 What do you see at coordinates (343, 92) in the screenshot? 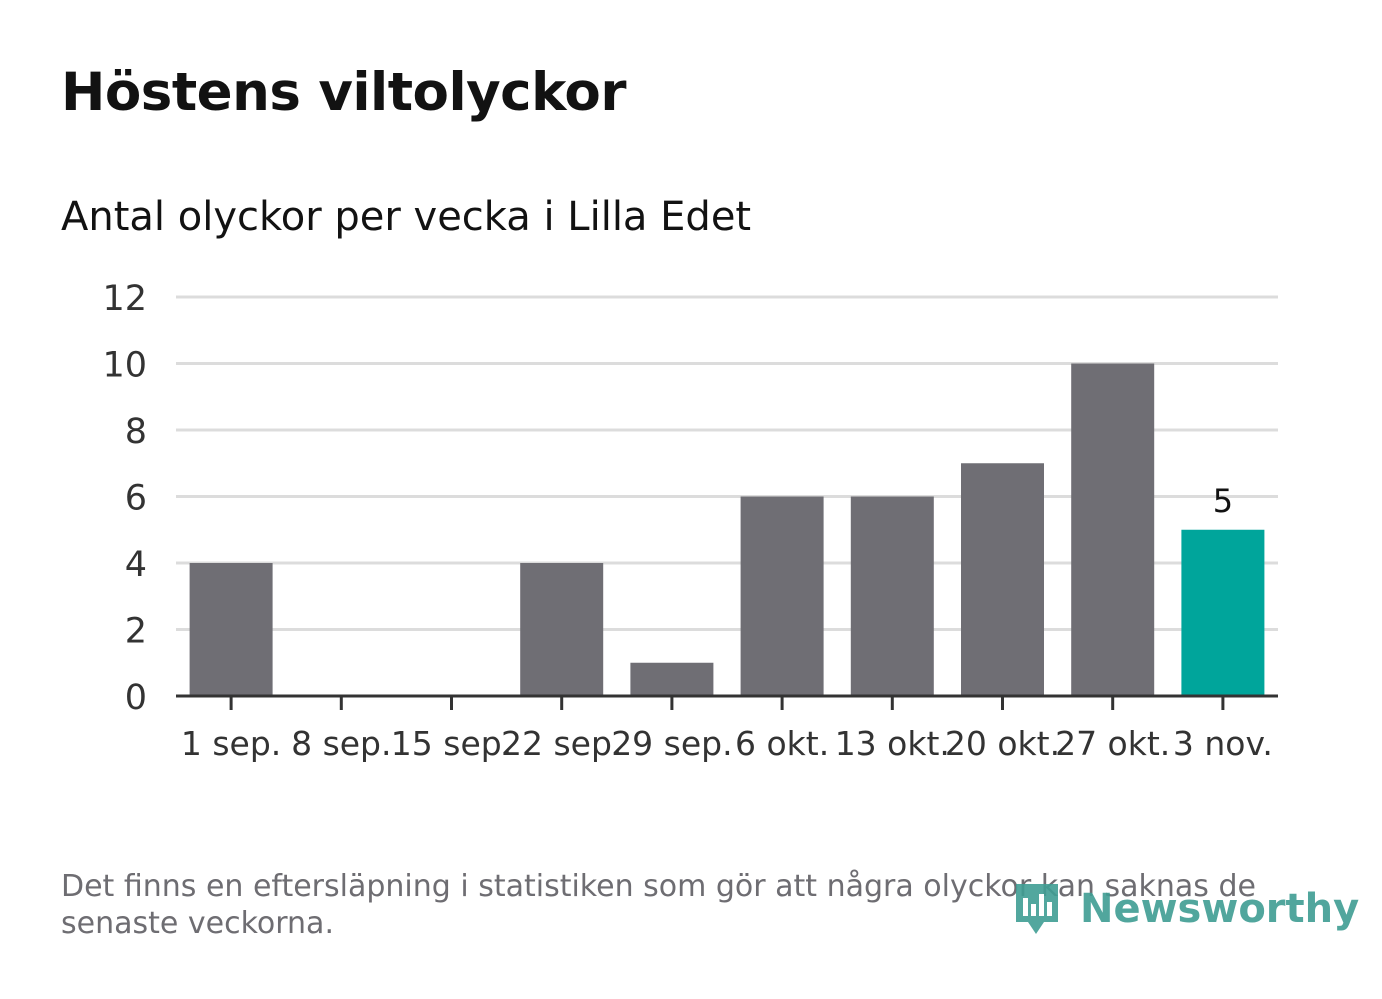
I see `chart-title: Höstens viltolyckor` at bounding box center [343, 92].